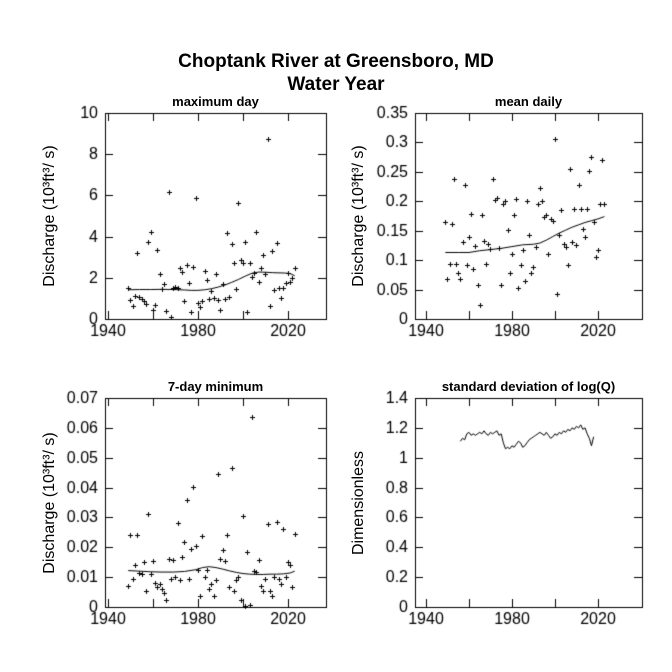 Image resolution: width=672 pixels, height=672 pixels. I want to click on subplot-title-mean-daily: mean daily, so click(528, 101).